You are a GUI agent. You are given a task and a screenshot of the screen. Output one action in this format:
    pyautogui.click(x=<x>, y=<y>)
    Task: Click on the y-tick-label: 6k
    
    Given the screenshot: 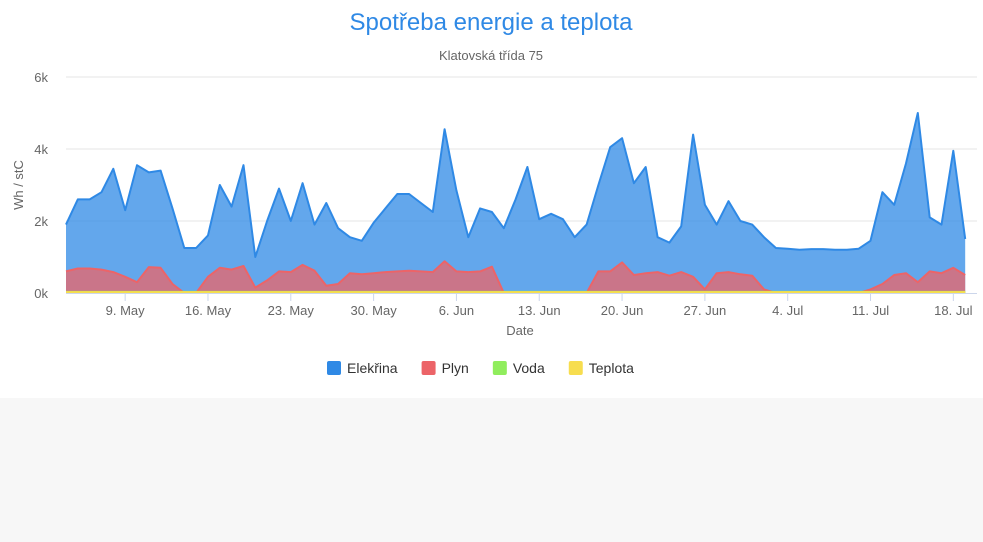 What is the action you would take?
    pyautogui.click(x=41, y=77)
    